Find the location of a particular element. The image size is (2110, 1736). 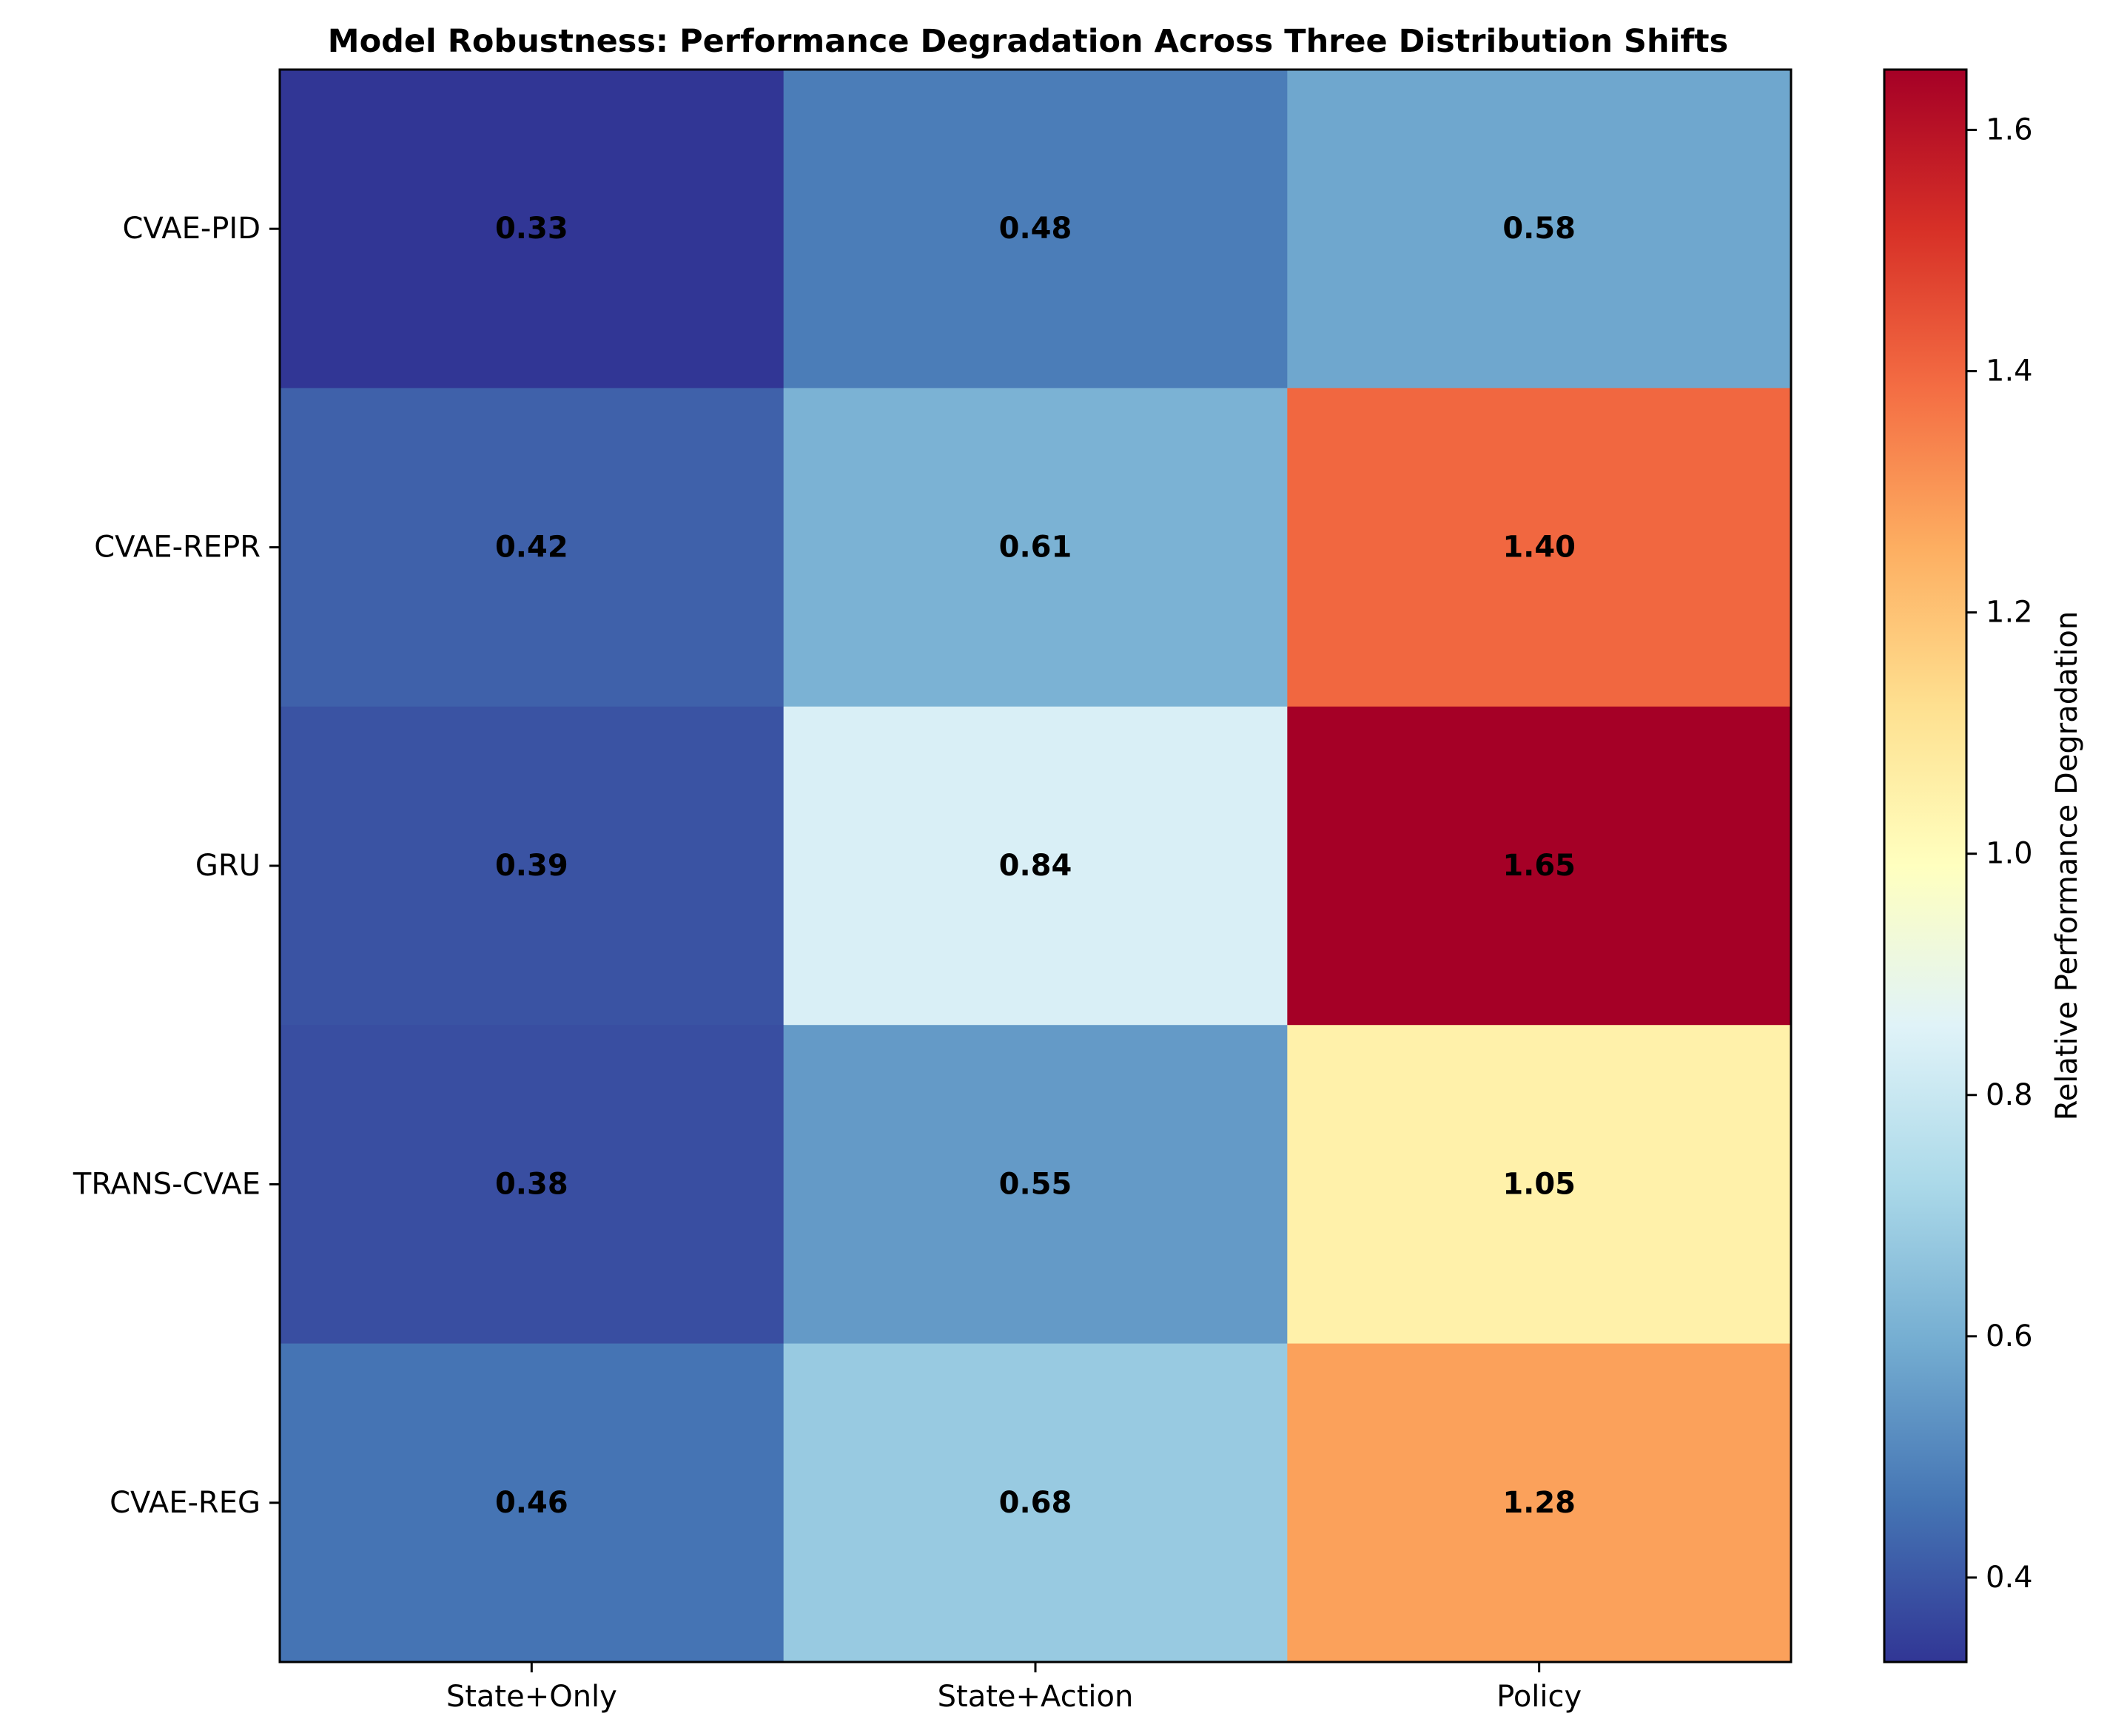

y-tick-label: CVAE-REPR is located at coordinates (177, 548).